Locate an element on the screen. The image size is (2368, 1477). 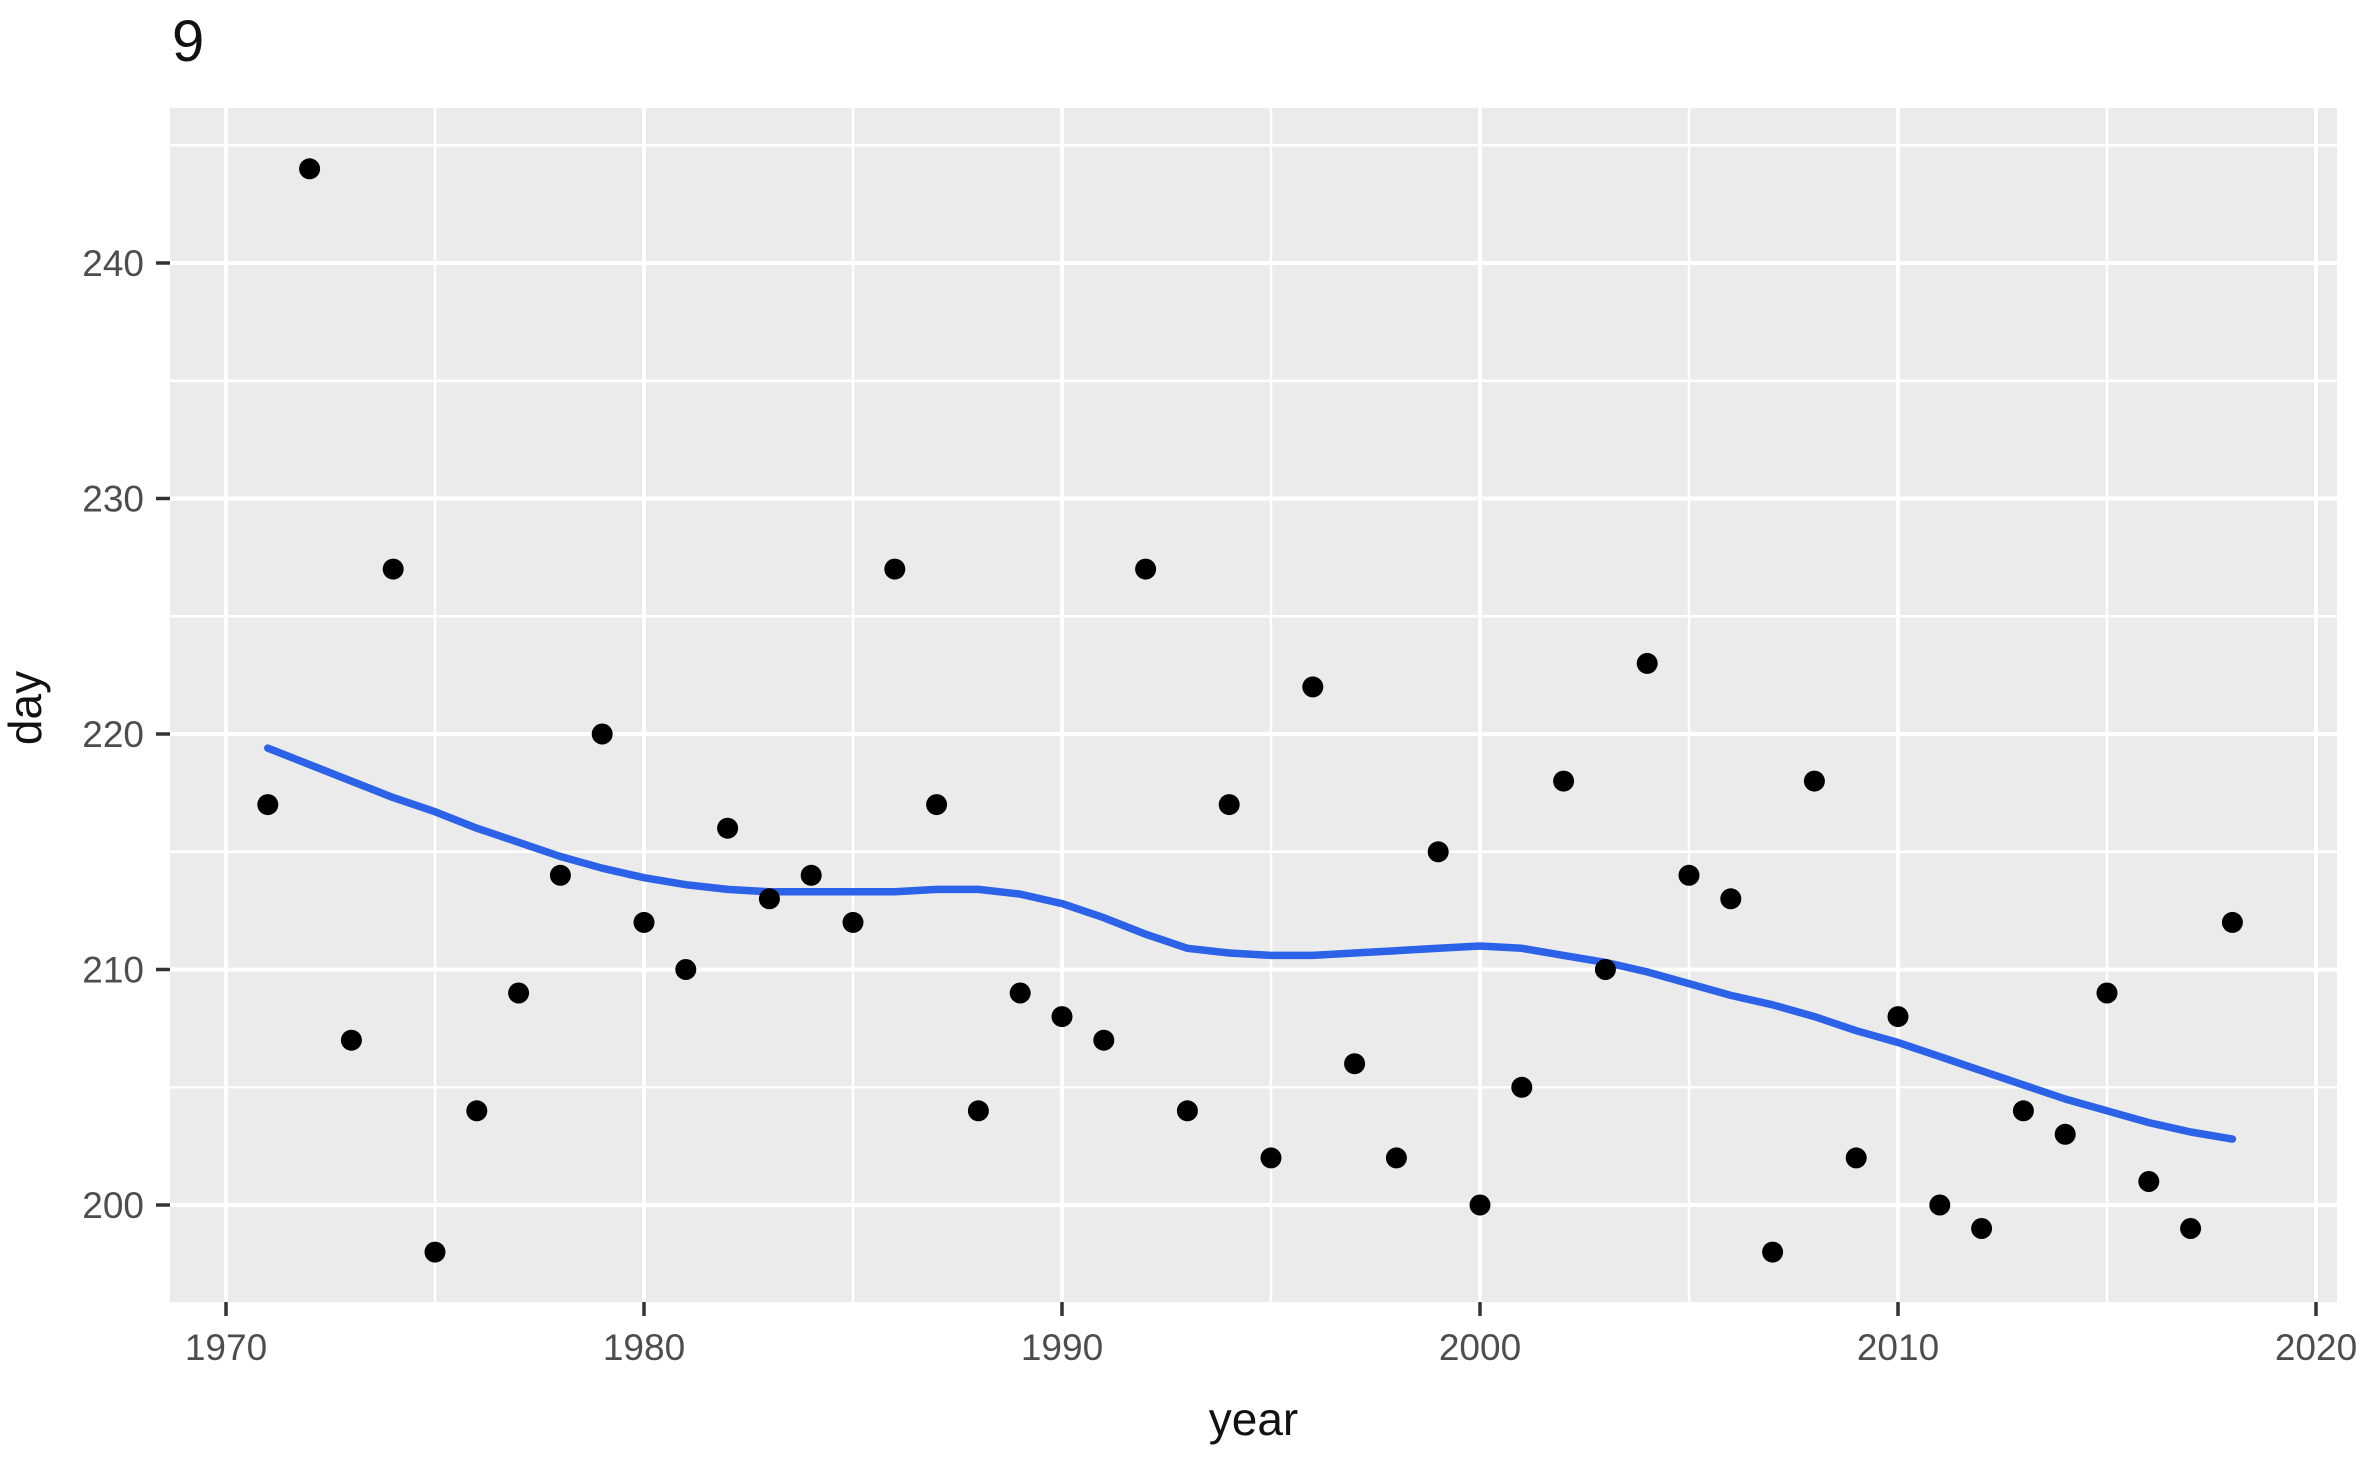
x-tick-label: 1980 is located at coordinates (644, 1347).